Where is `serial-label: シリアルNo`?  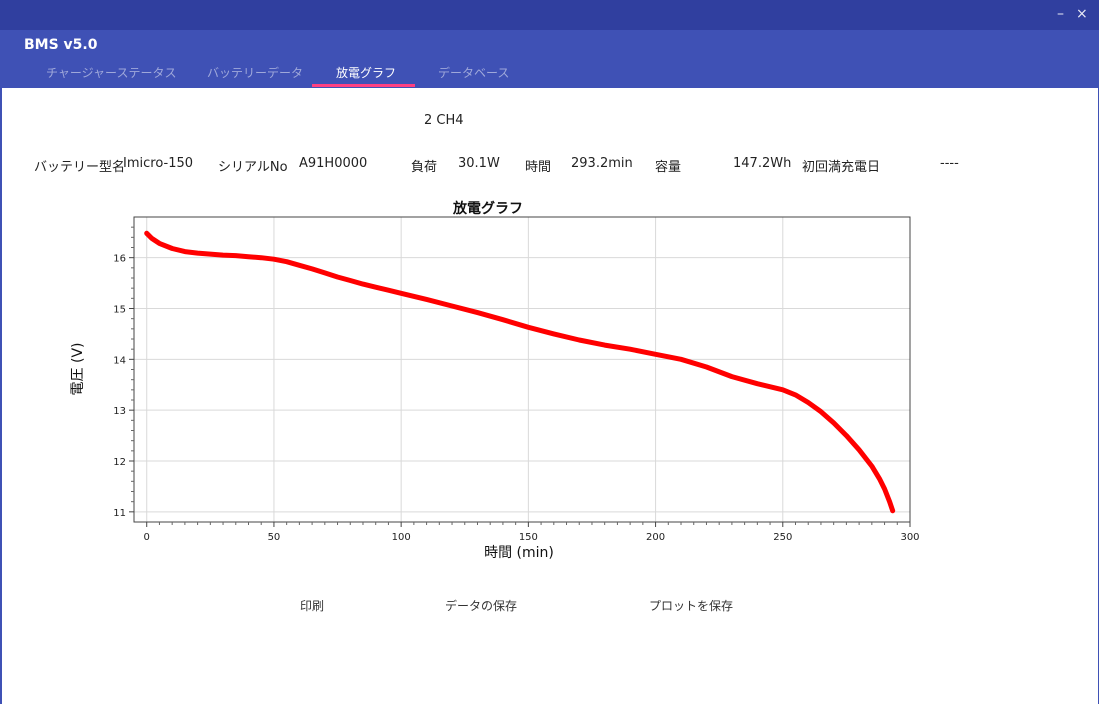 serial-label: シリアルNo is located at coordinates (253, 167).